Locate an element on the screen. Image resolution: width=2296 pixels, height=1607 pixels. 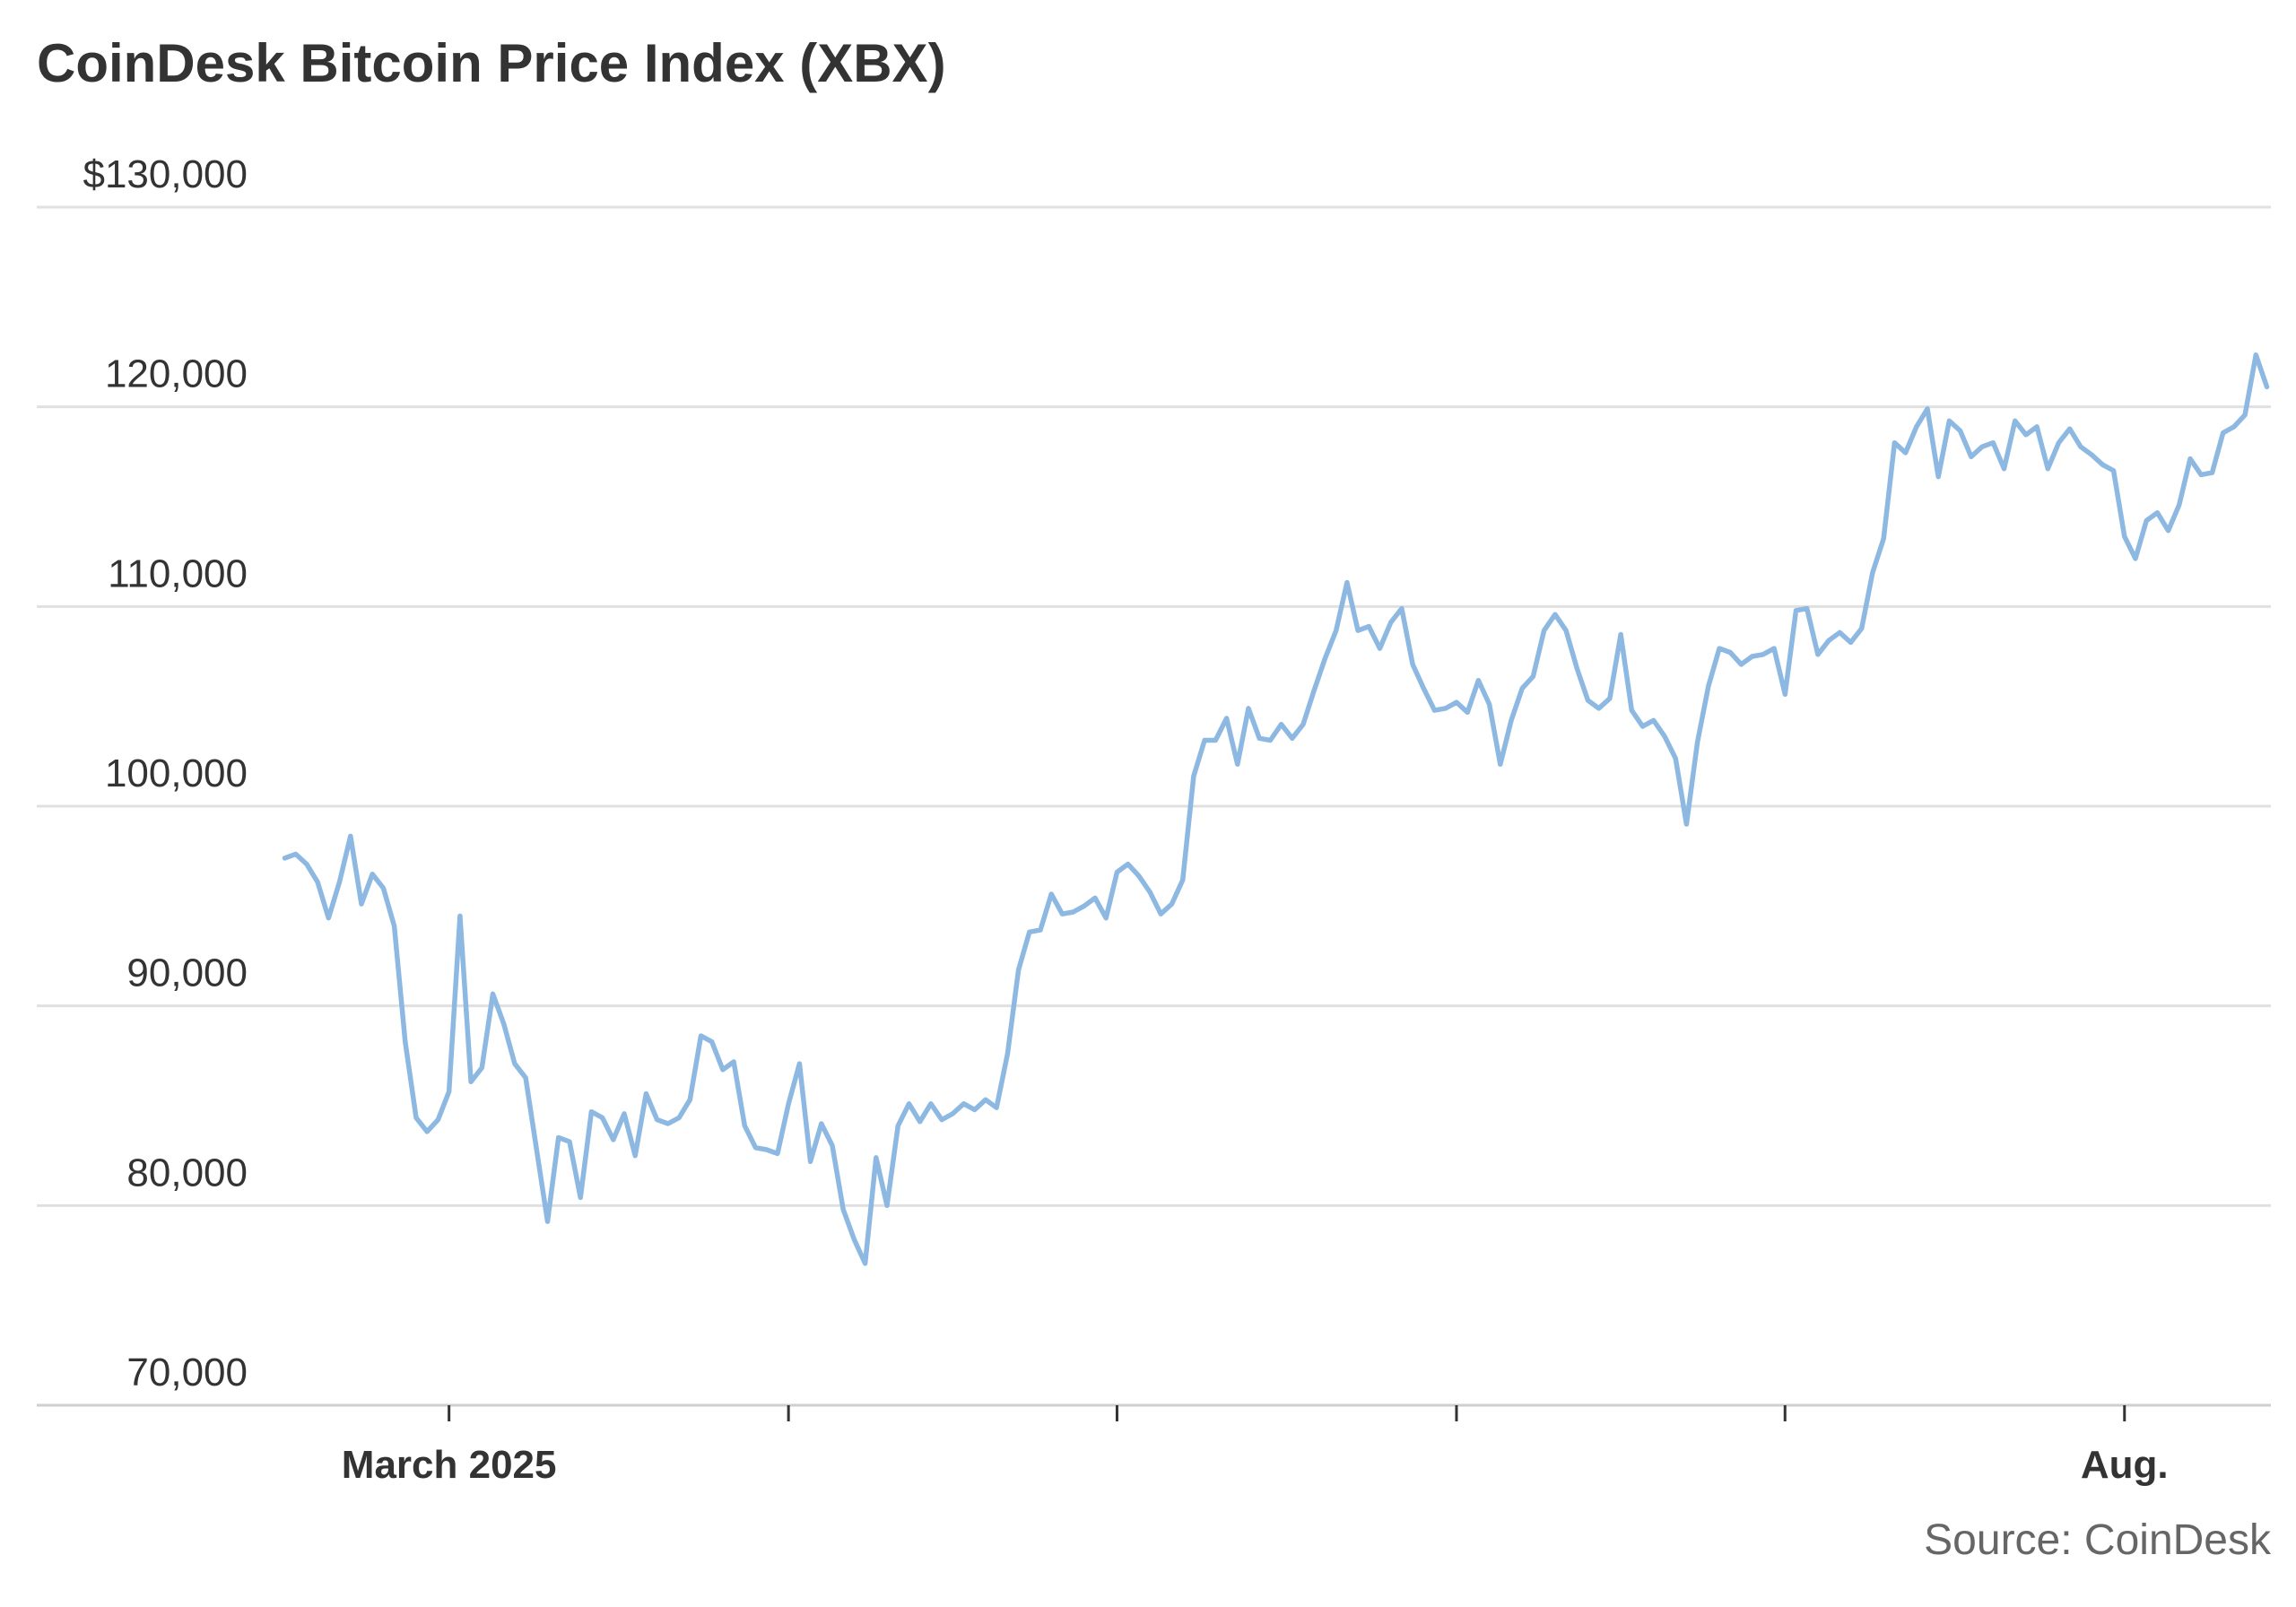
y-tick-label: $130,000 is located at coordinates (165, 174).